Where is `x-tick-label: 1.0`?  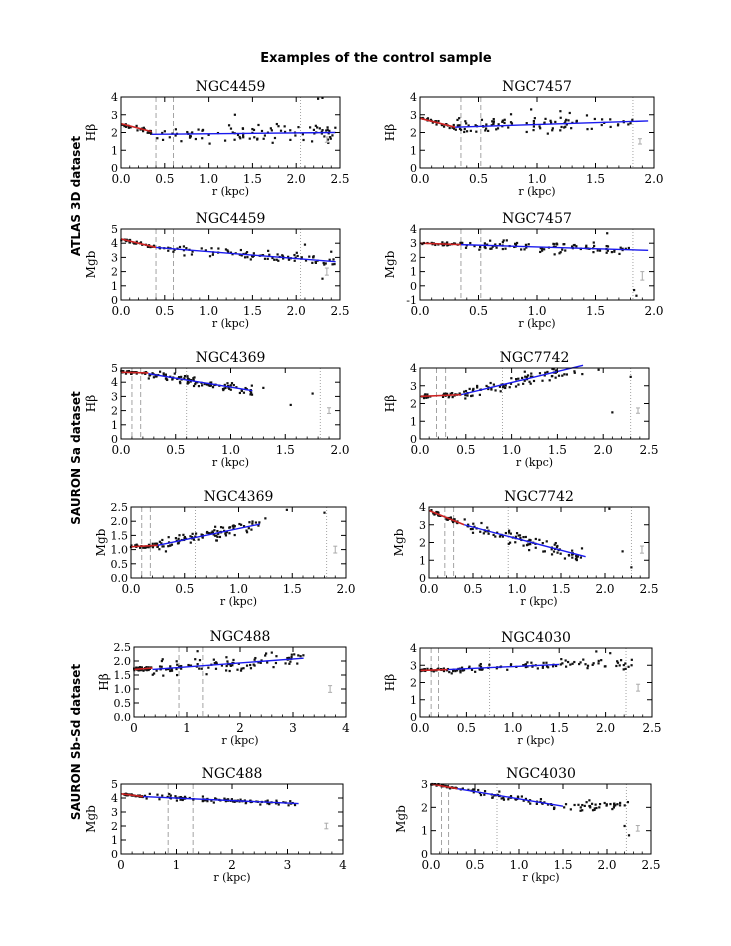
x-tick-label: 1.0 is located at coordinates (516, 589).